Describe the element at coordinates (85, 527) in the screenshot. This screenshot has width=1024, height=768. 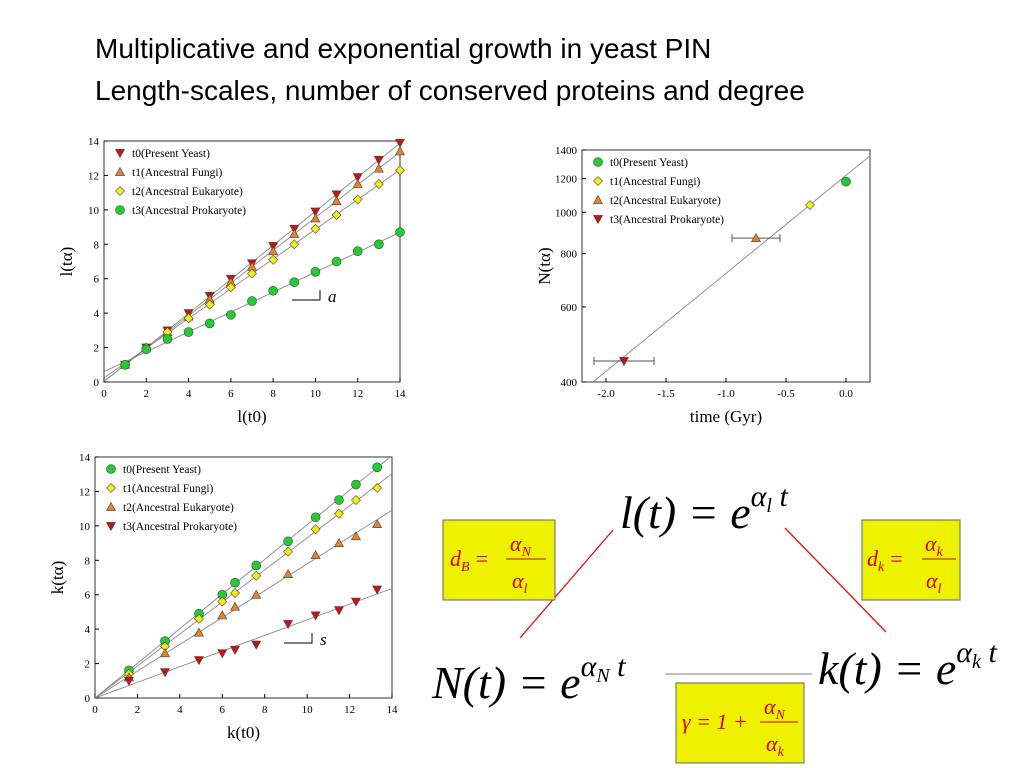
I see `y-tick-label: 10` at that location.